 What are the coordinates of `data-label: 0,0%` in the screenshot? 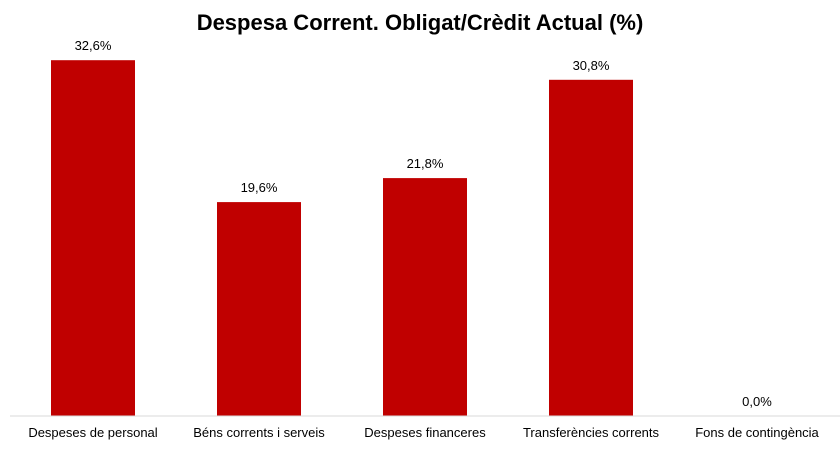 It's located at (757, 401).